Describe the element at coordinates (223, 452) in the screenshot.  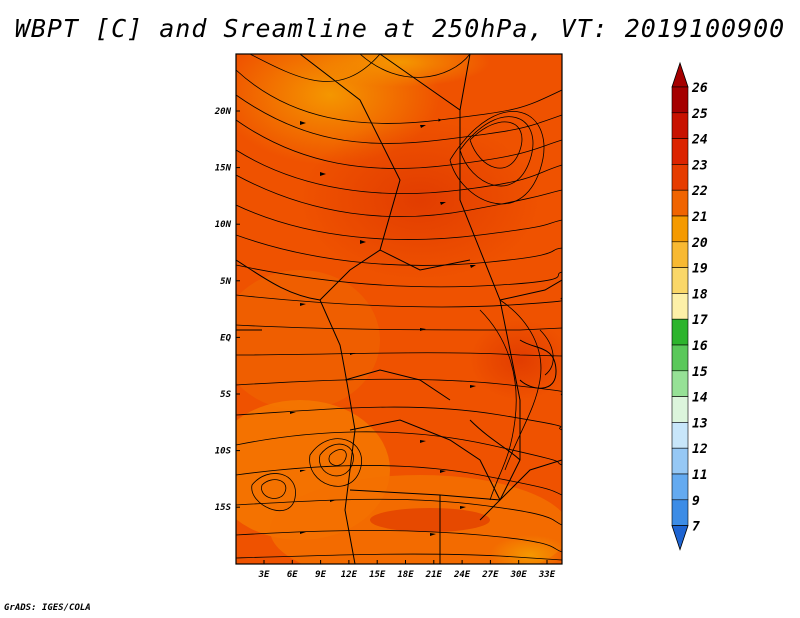
I see `lat-label: 10S` at that location.